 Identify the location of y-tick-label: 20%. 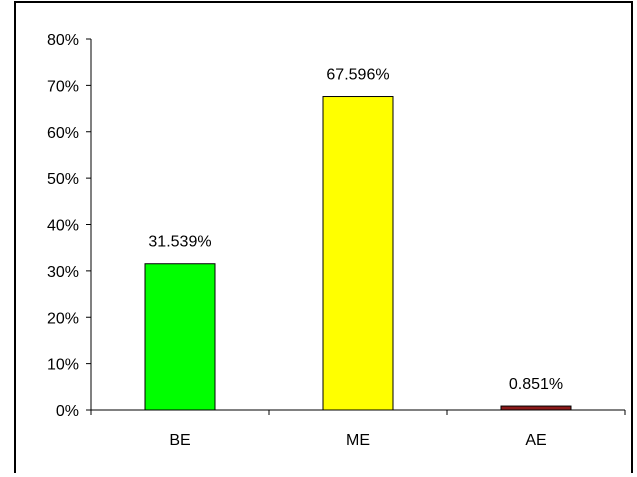
(63, 318).